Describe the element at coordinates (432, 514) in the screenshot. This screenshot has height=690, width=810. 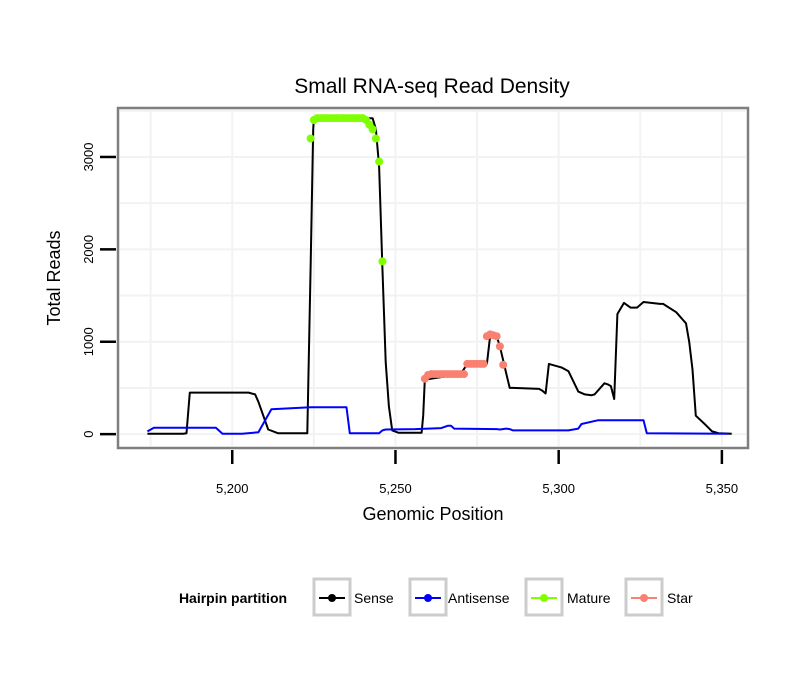
I see `x-axis-label: Genomic Position` at that location.